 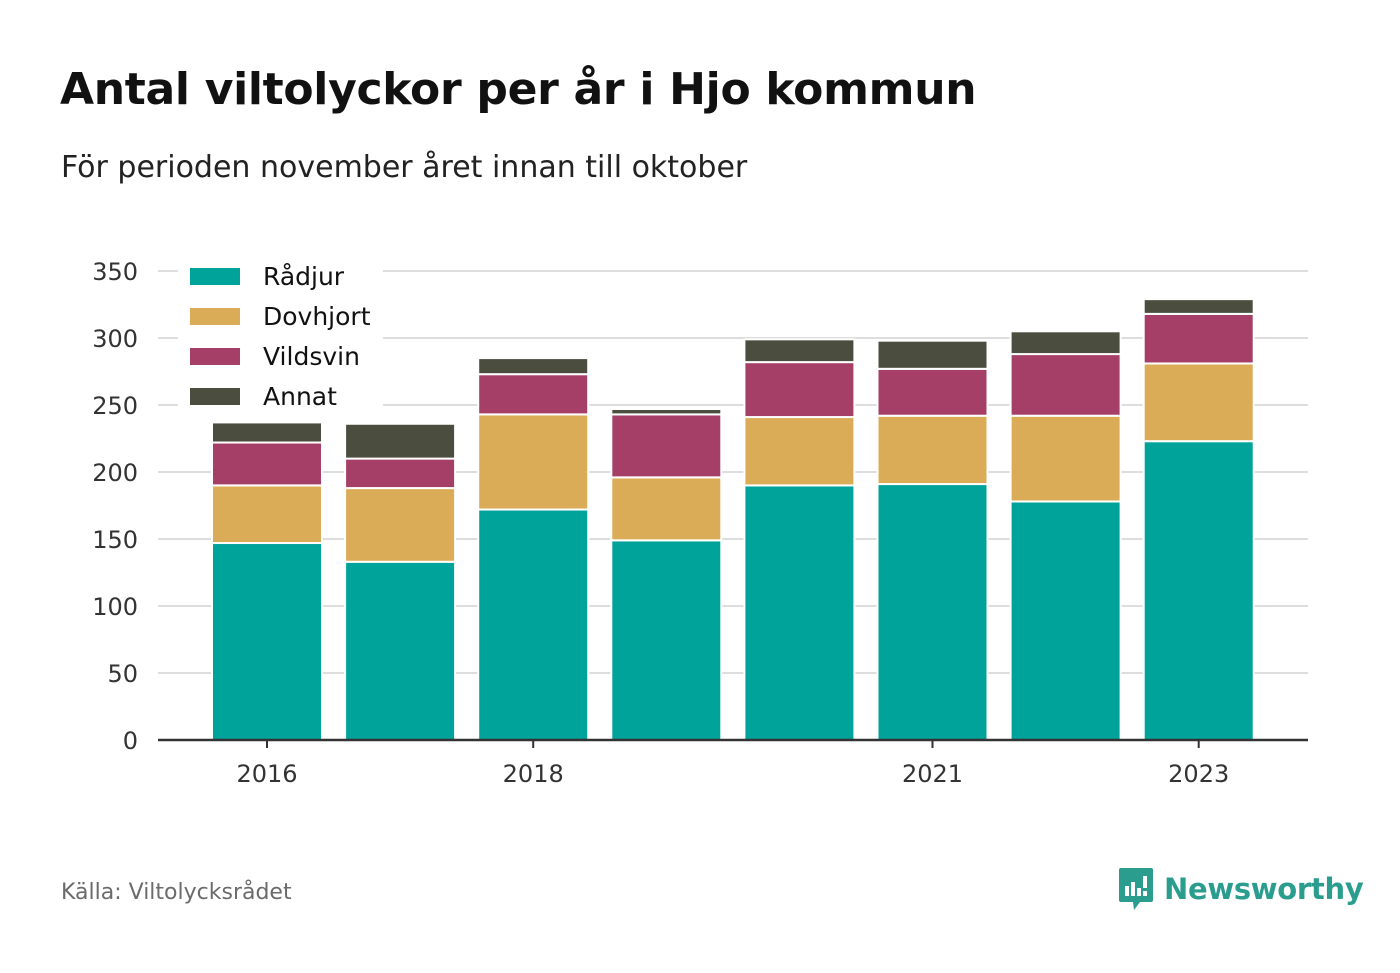 I want to click on chart-title: Antal viltolyckor per år i Hjo kommun, so click(x=518, y=89).